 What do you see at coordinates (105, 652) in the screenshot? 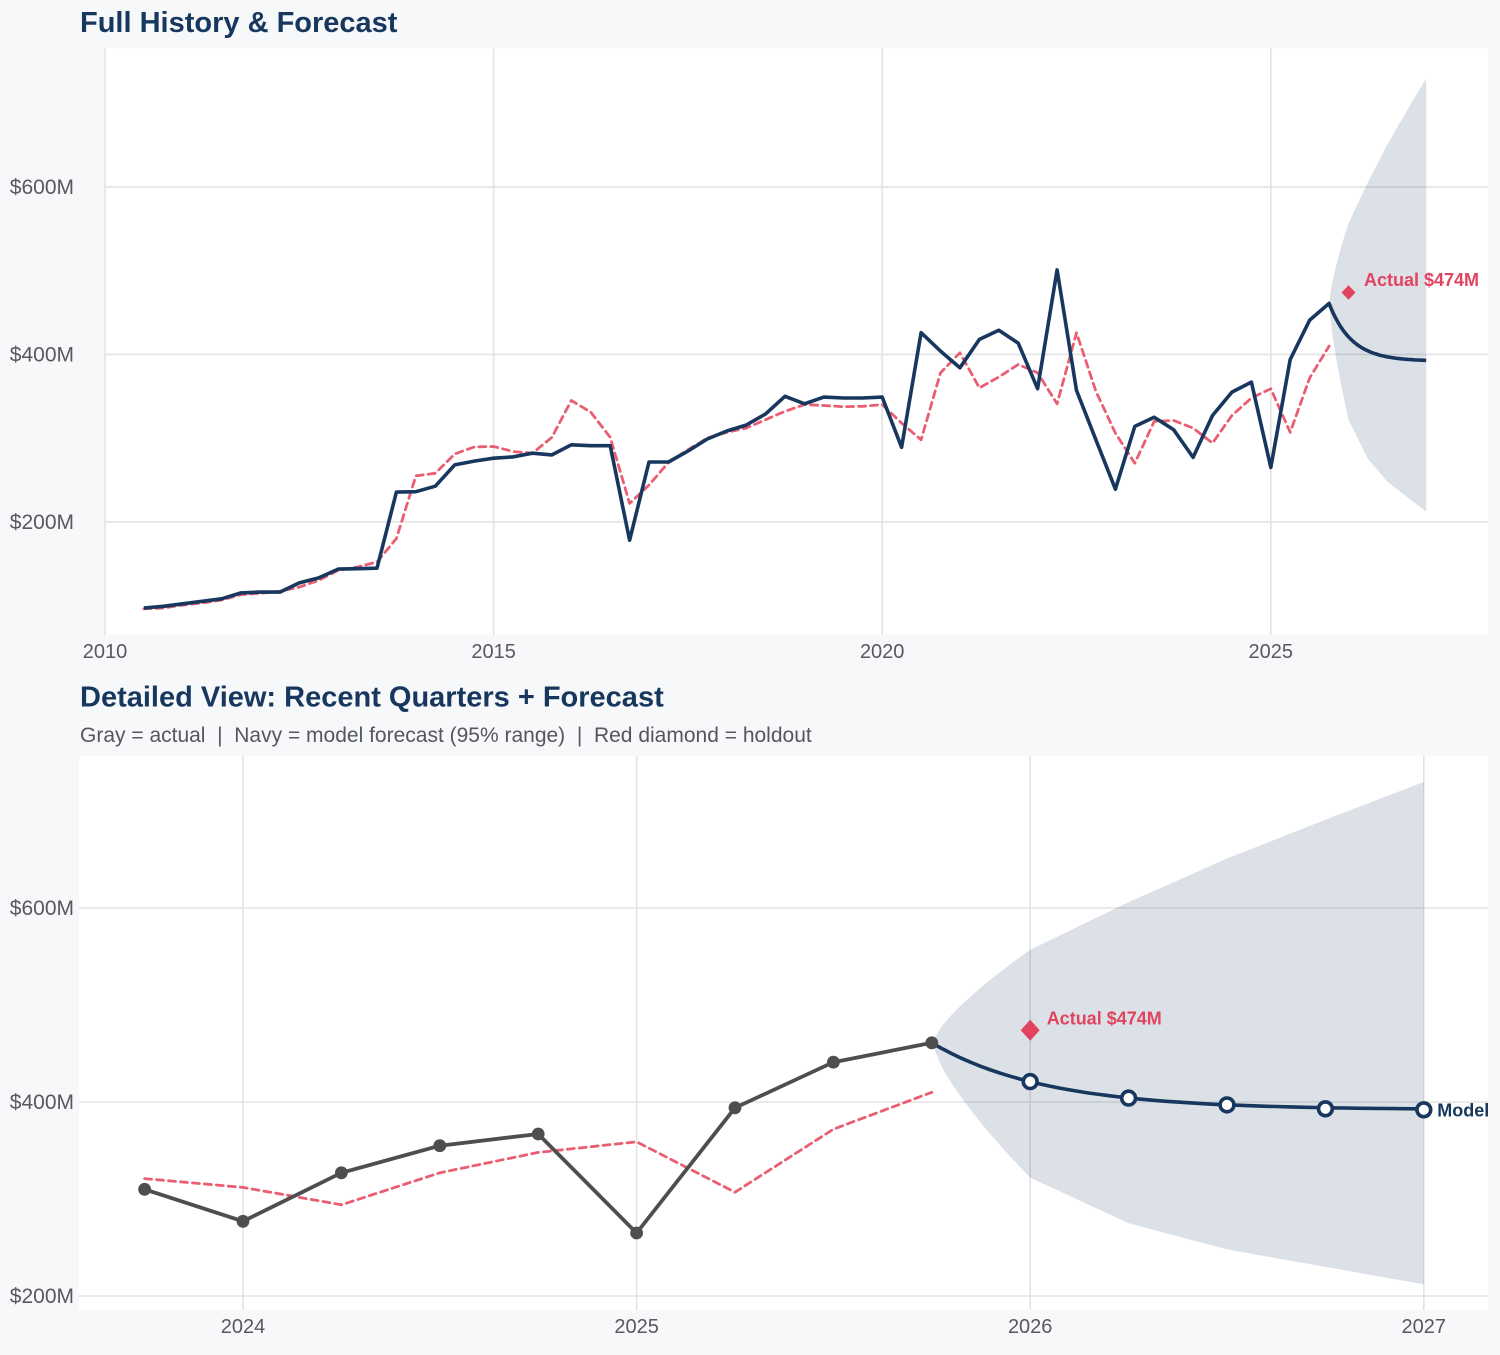
I see `svg-text: 2010` at bounding box center [105, 652].